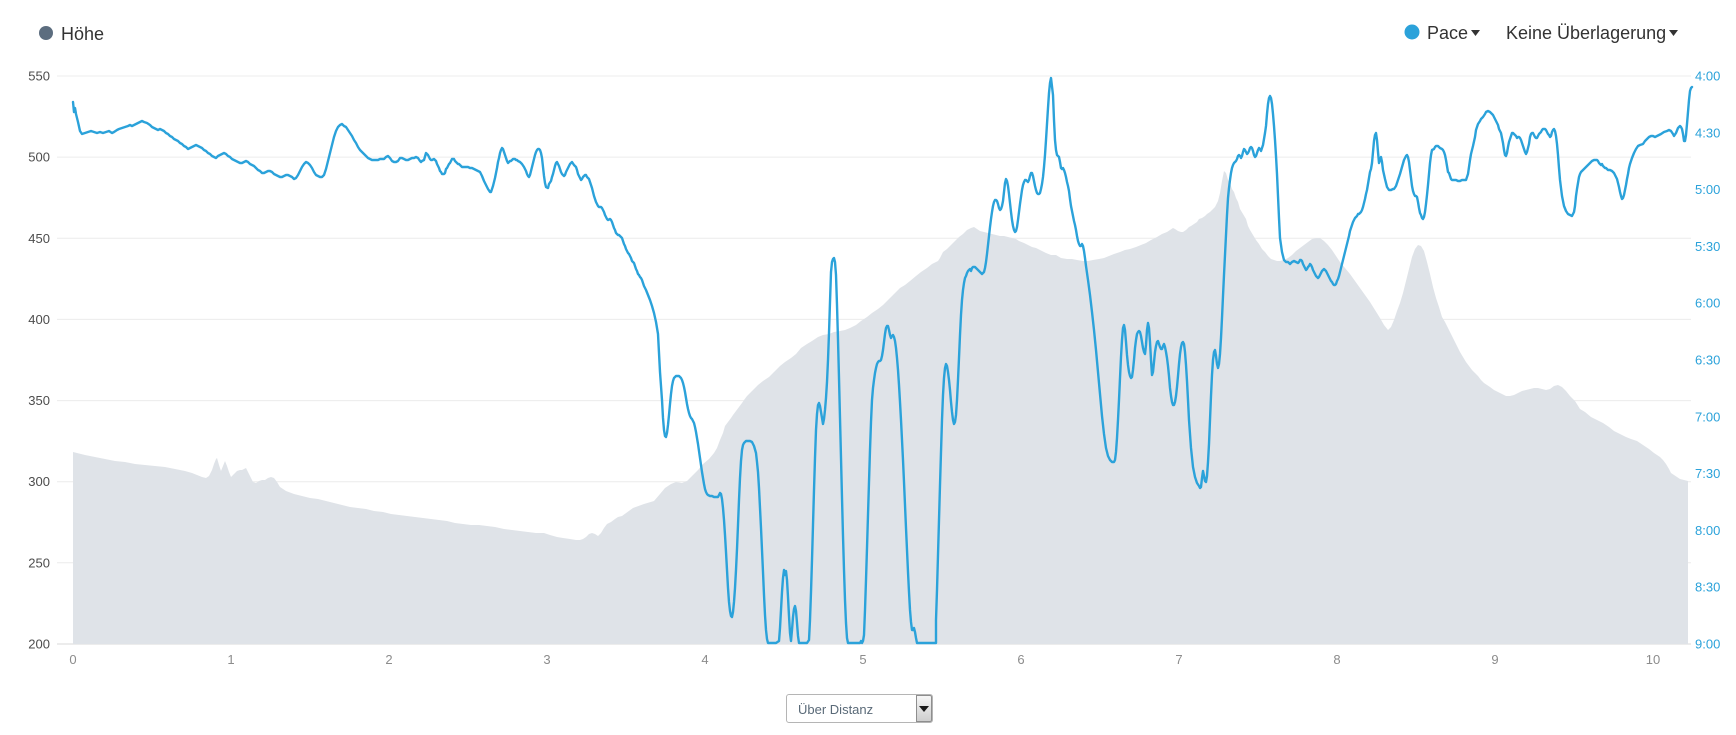  What do you see at coordinates (1707, 587) in the screenshot?
I see `svg-text: 8:30` at bounding box center [1707, 587].